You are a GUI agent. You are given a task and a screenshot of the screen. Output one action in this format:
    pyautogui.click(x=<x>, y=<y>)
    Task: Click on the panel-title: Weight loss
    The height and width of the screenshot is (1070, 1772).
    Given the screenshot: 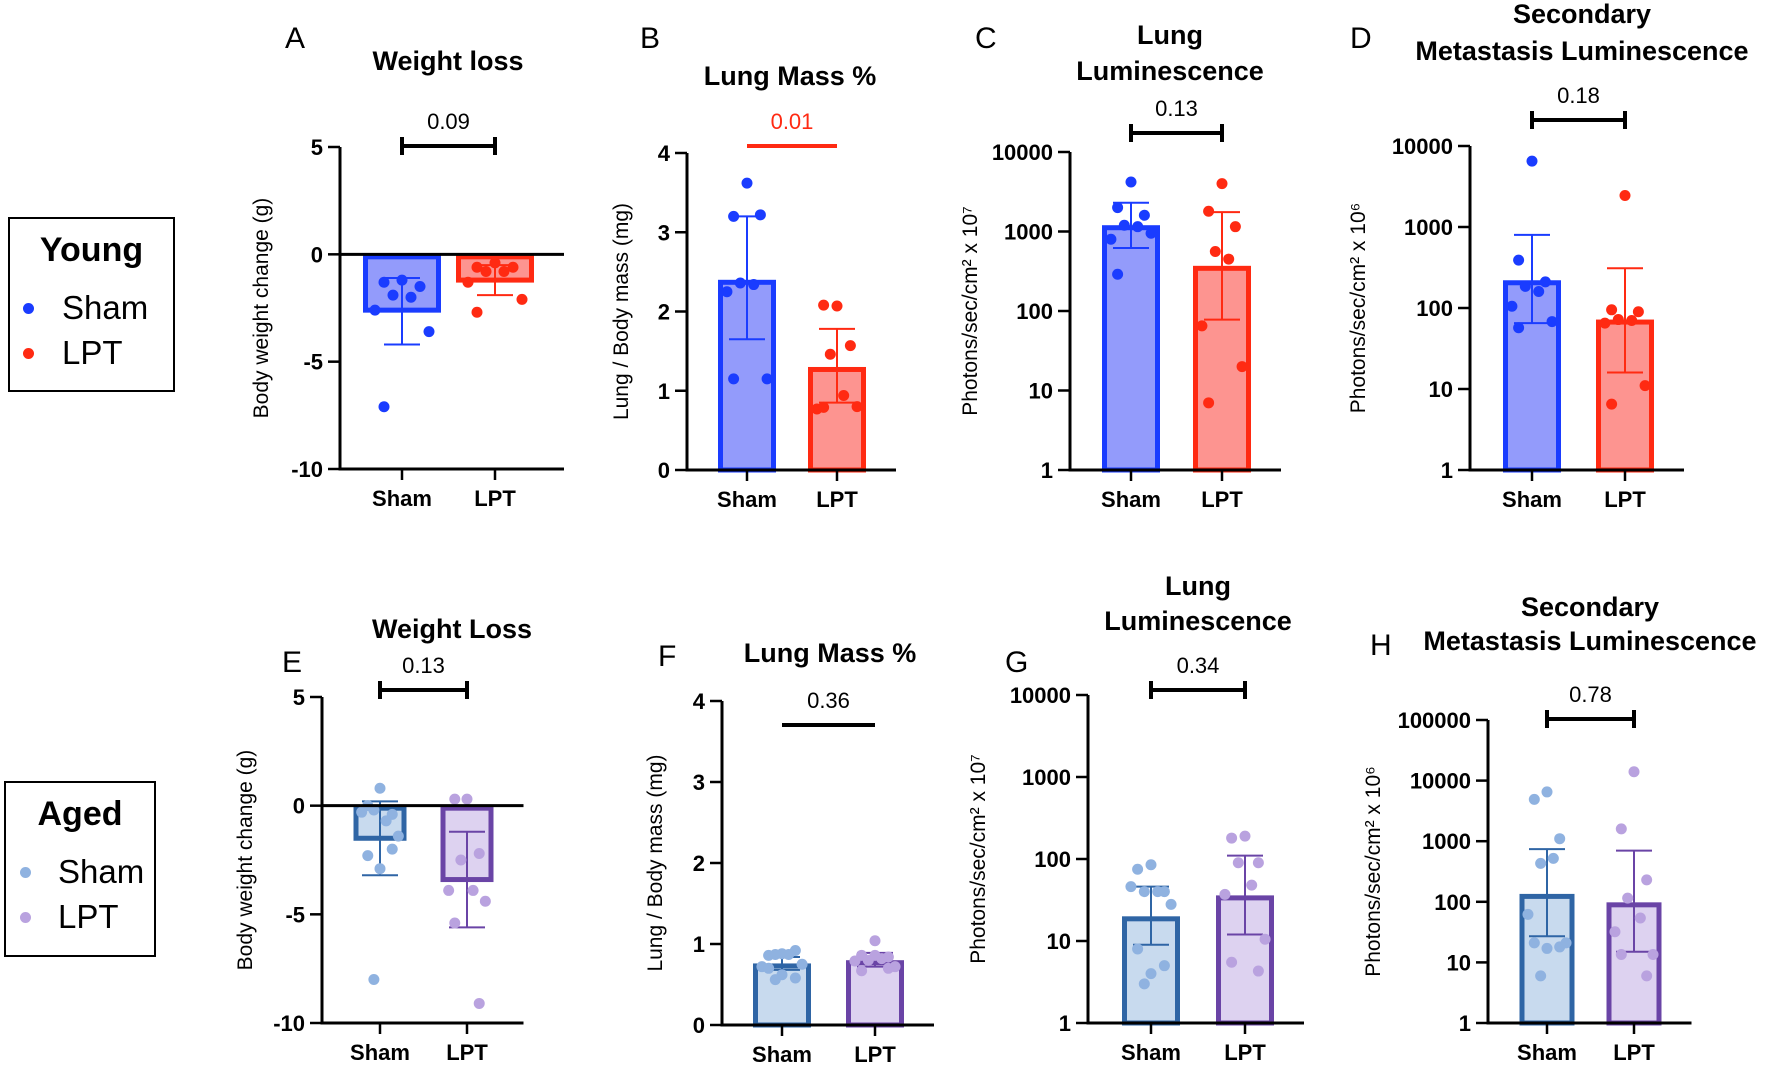 What is the action you would take?
    pyautogui.click(x=447, y=61)
    